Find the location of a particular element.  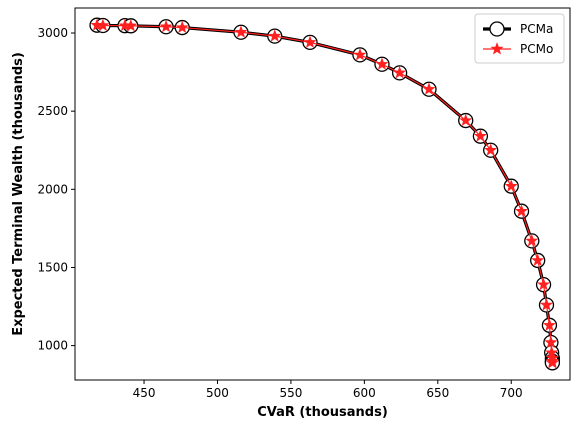

legend-label-pcmo: PCMo is located at coordinates (536, 49).